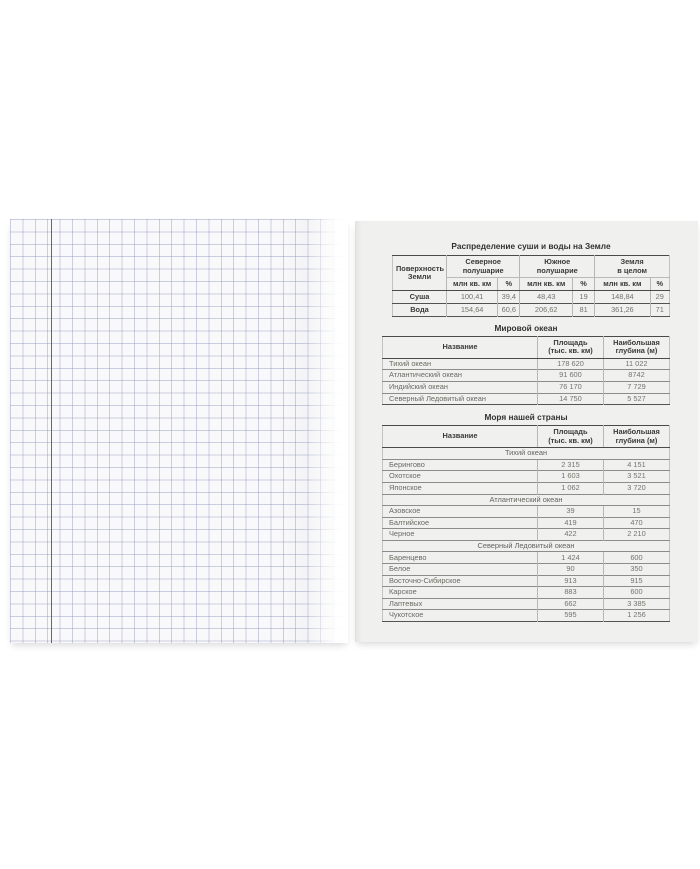 This screenshot has width=700, height=869. Describe the element at coordinates (632, 266) in the screenshot. I see `group-header-cell: Земля в целом` at that location.